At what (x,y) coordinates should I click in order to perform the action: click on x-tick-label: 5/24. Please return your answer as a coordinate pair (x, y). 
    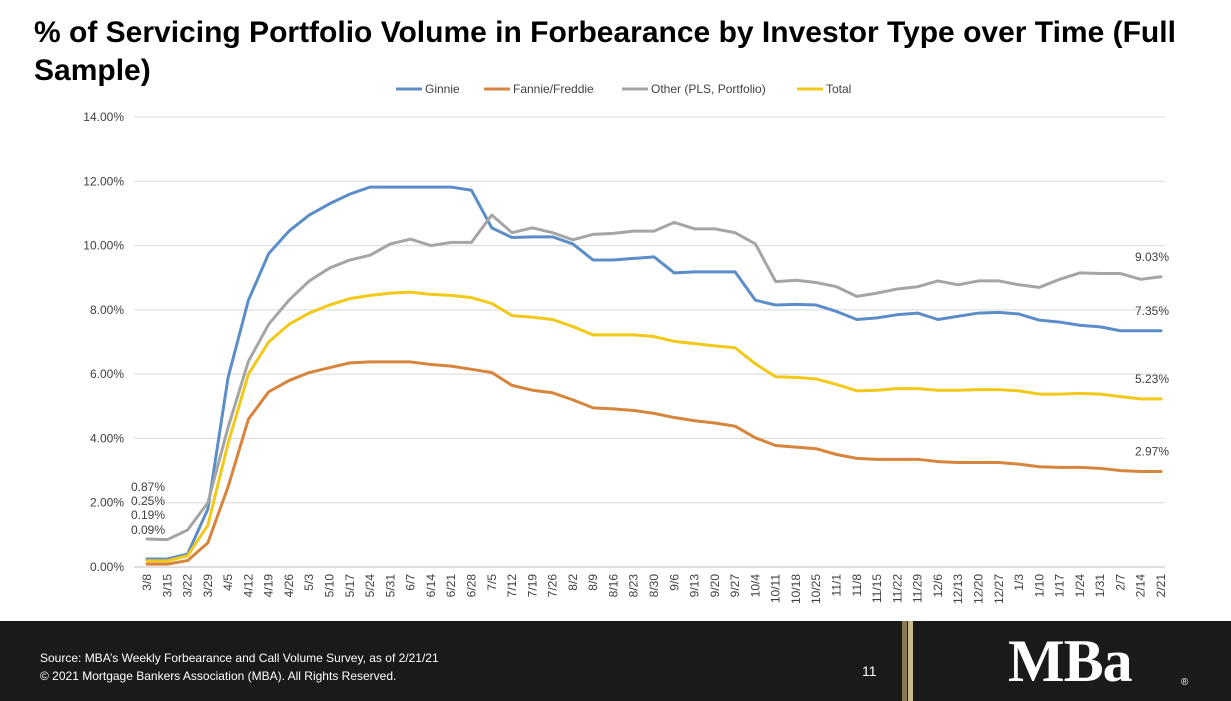
    Looking at the image, I should click on (370, 586).